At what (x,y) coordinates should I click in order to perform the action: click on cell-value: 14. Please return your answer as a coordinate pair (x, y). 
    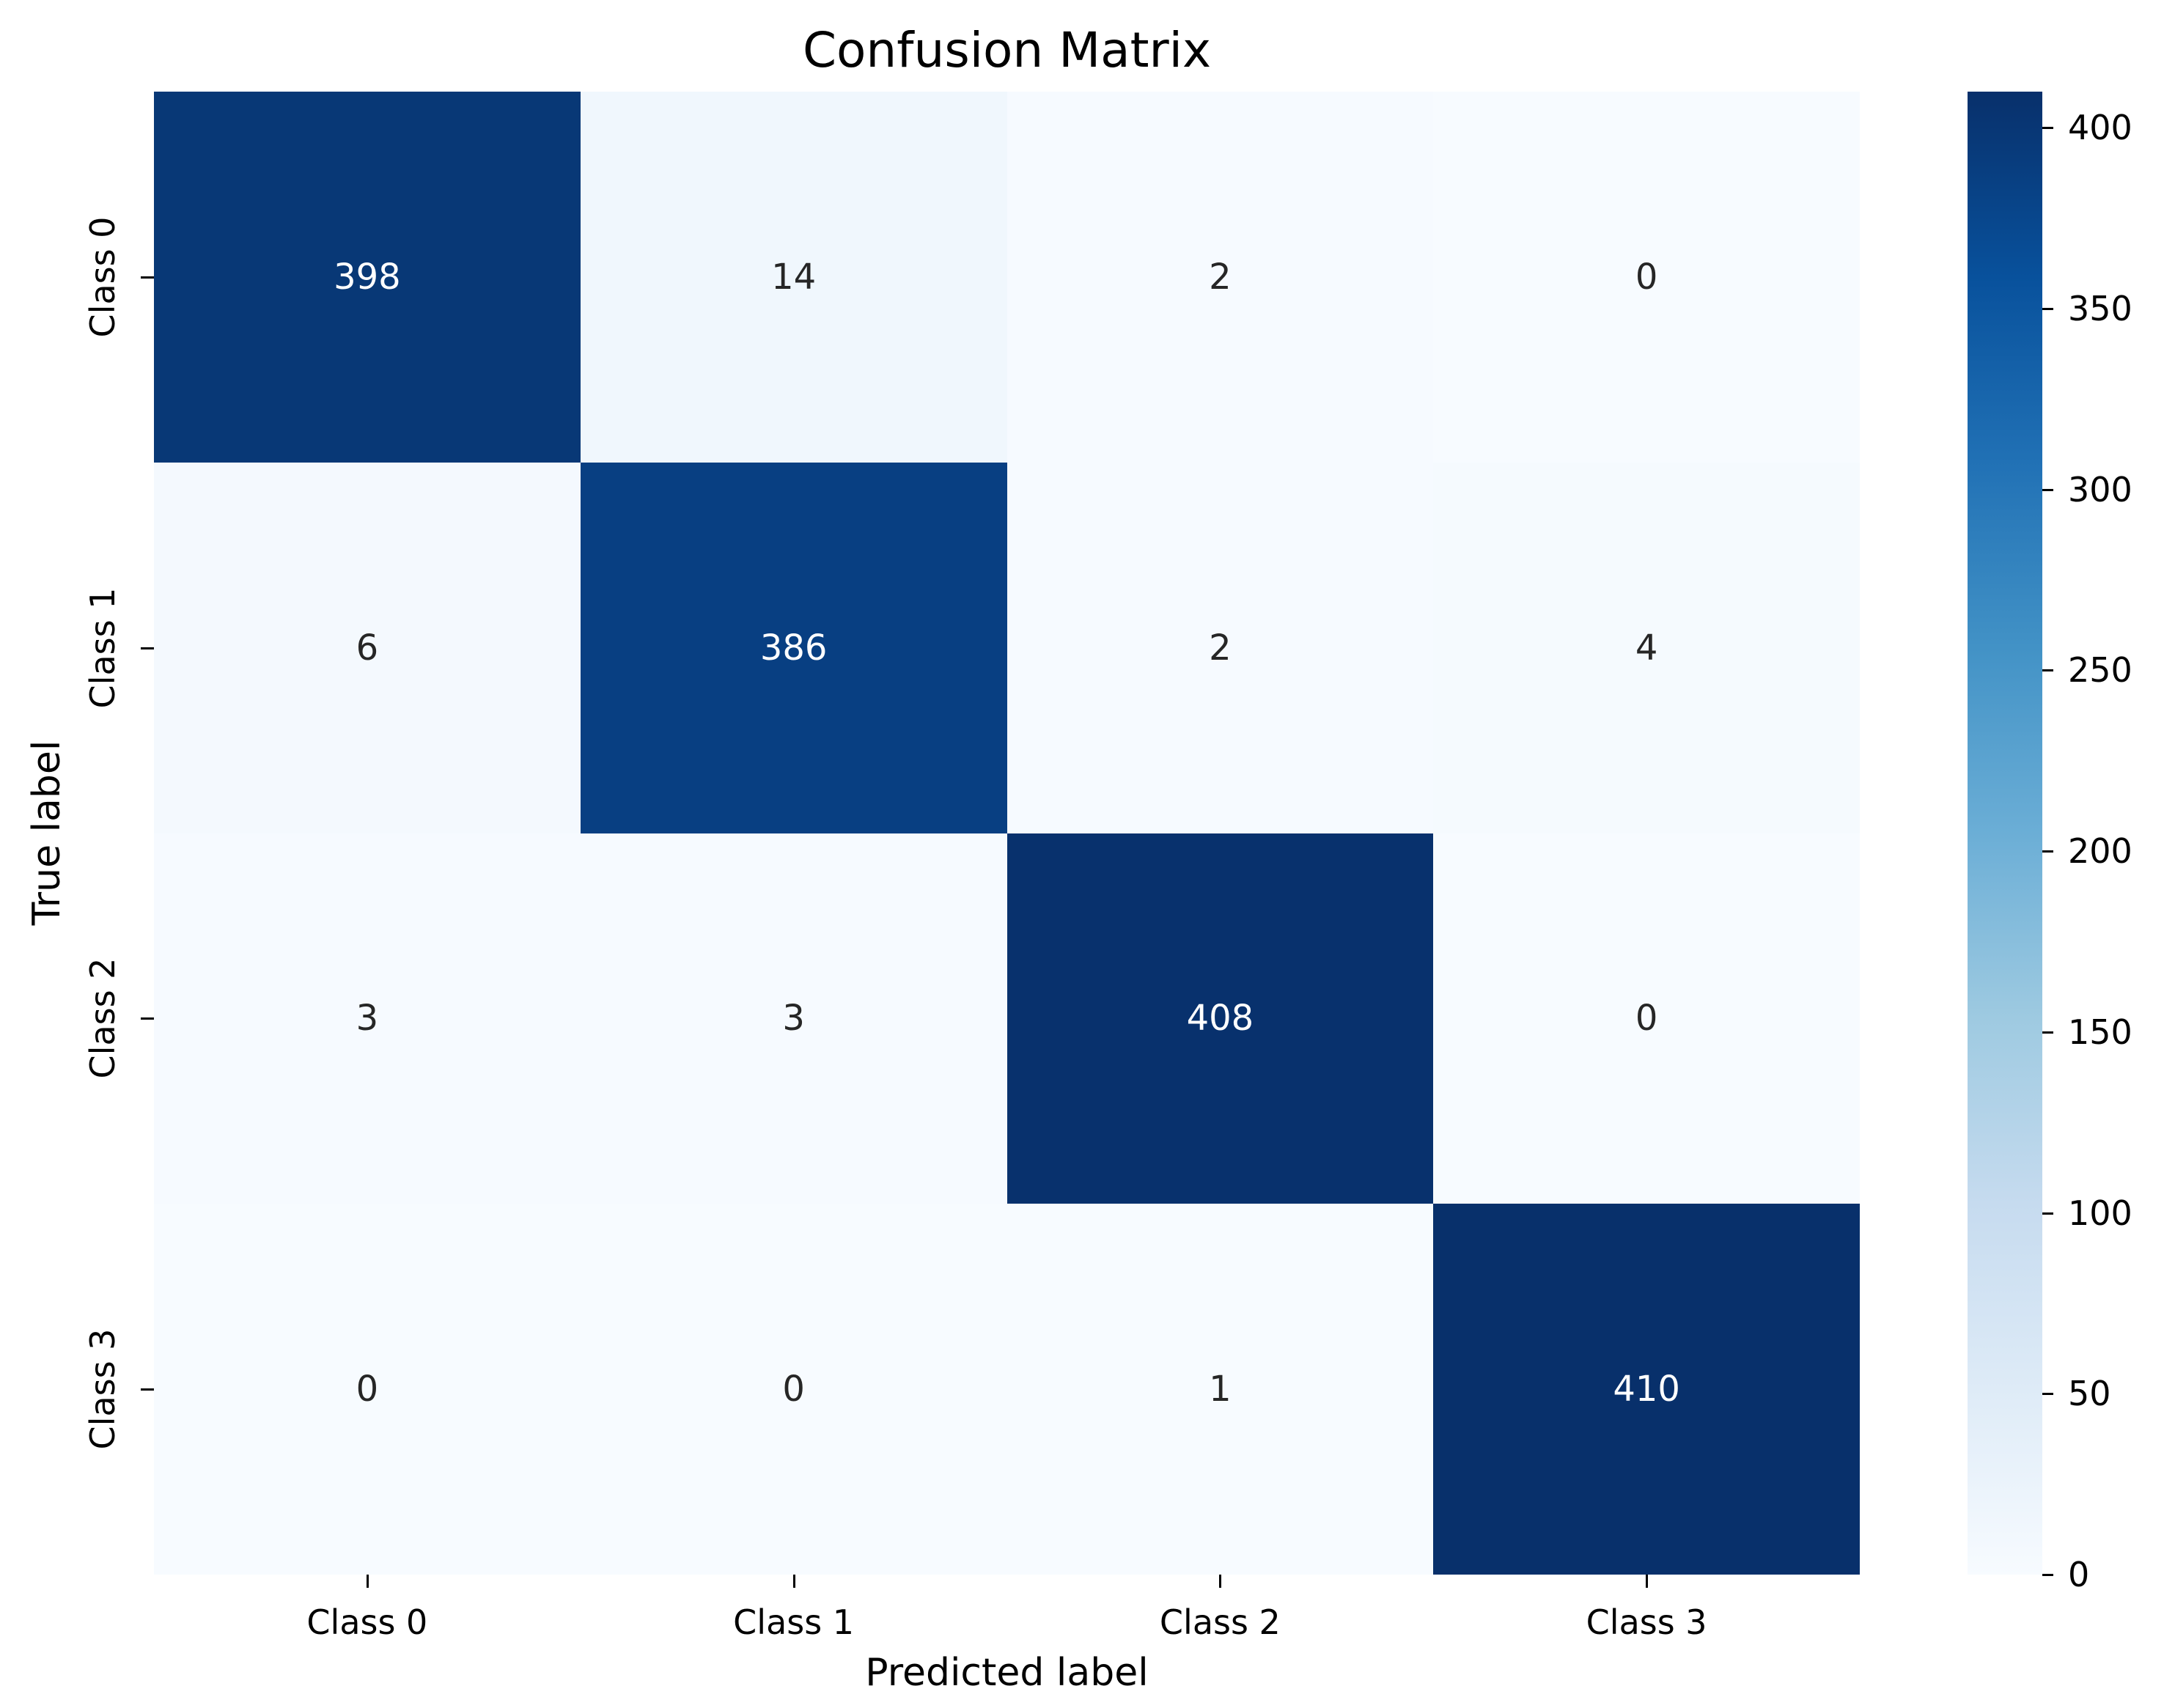
    Looking at the image, I should click on (794, 277).